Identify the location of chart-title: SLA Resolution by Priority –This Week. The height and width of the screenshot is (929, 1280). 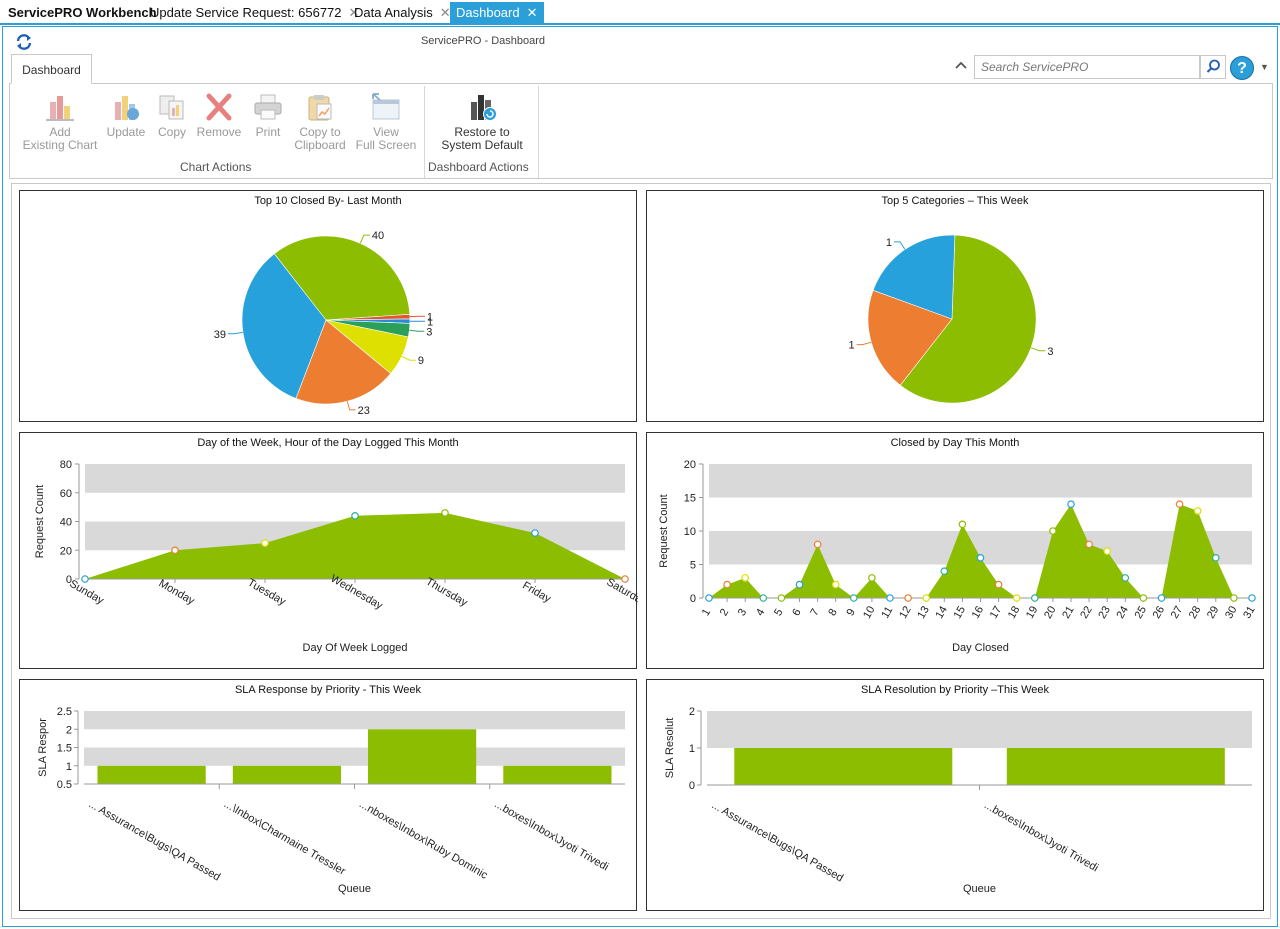
(955, 690).